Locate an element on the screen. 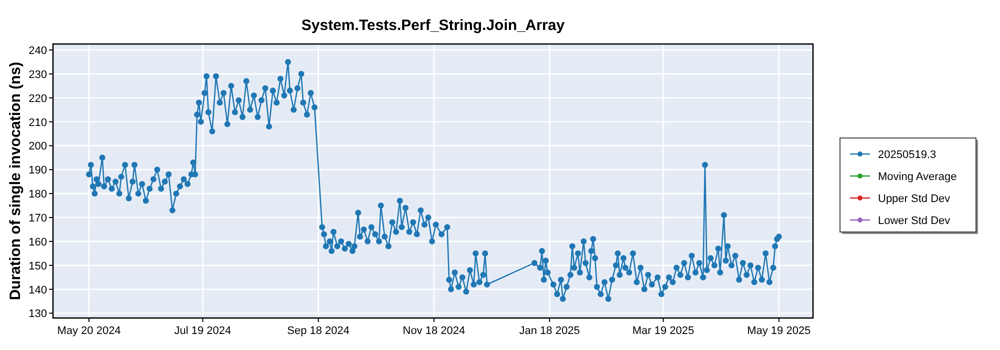 This screenshot has height=350, width=1000. y-tick-label: 150 is located at coordinates (37, 266).